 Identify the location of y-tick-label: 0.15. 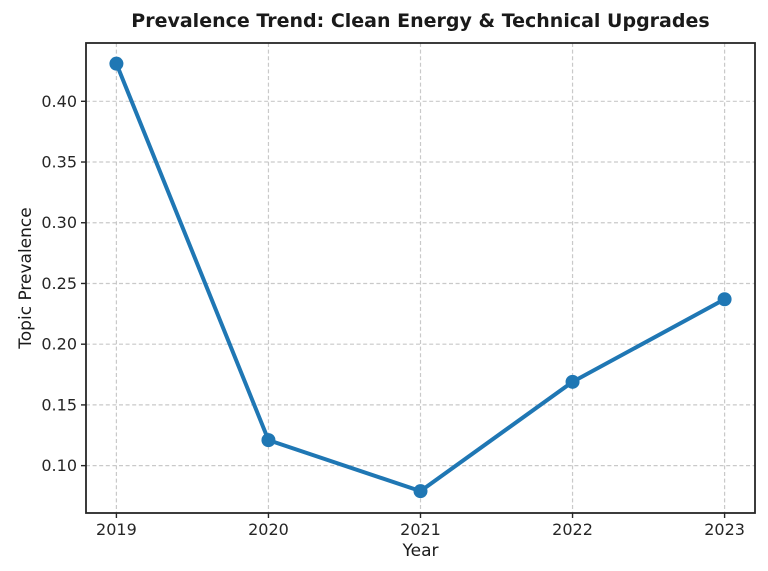
(59, 404).